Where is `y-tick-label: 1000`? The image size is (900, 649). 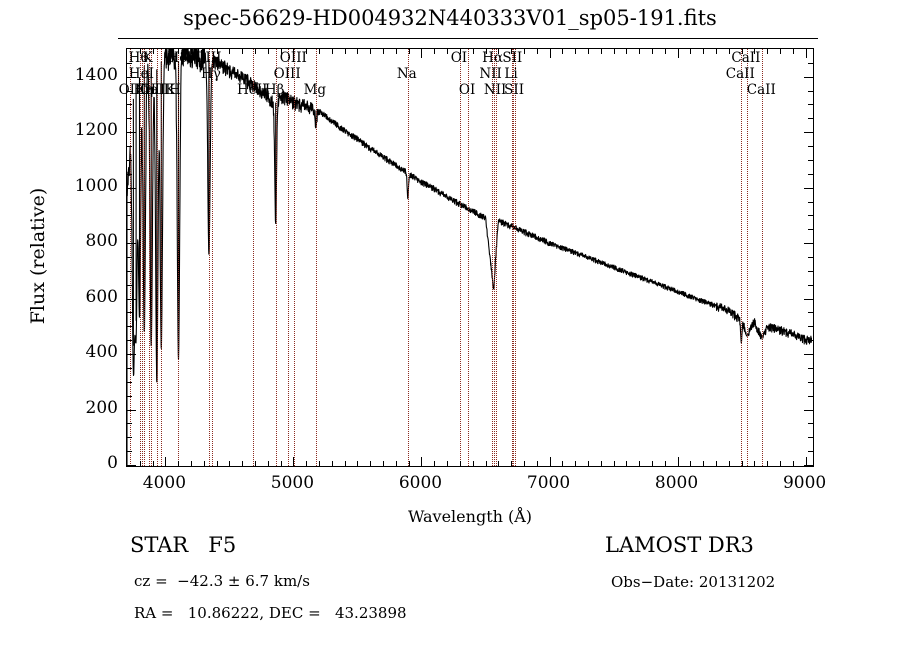 y-tick-label: 1000 is located at coordinates (96, 185).